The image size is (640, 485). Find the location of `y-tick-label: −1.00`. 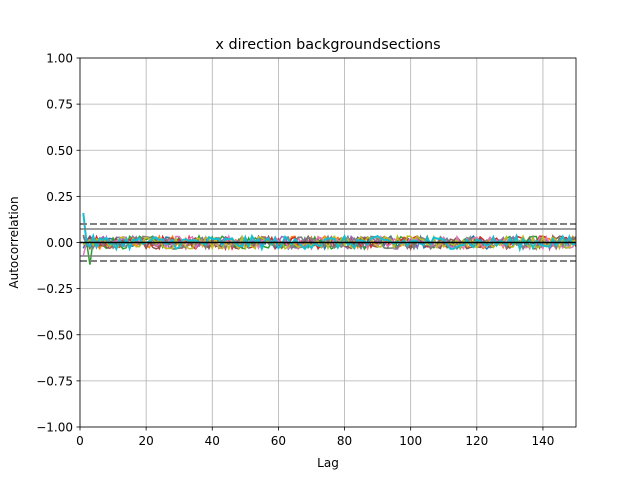

y-tick-label: −1.00 is located at coordinates (54, 428).